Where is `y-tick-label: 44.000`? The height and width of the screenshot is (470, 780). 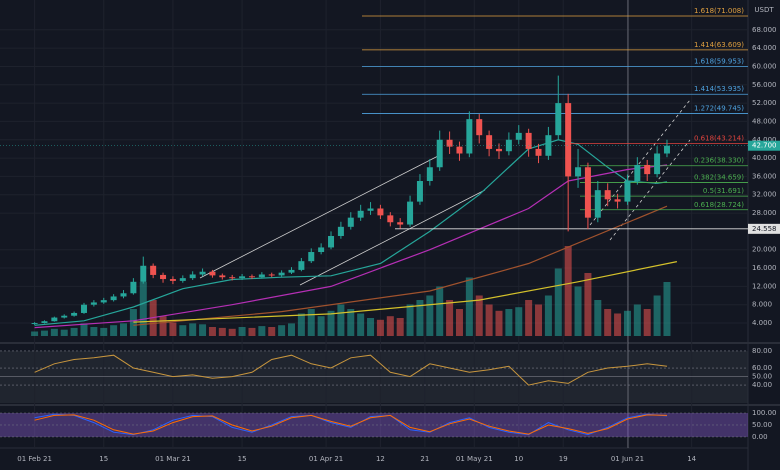 y-tick-label: 44.000 is located at coordinates (764, 140).